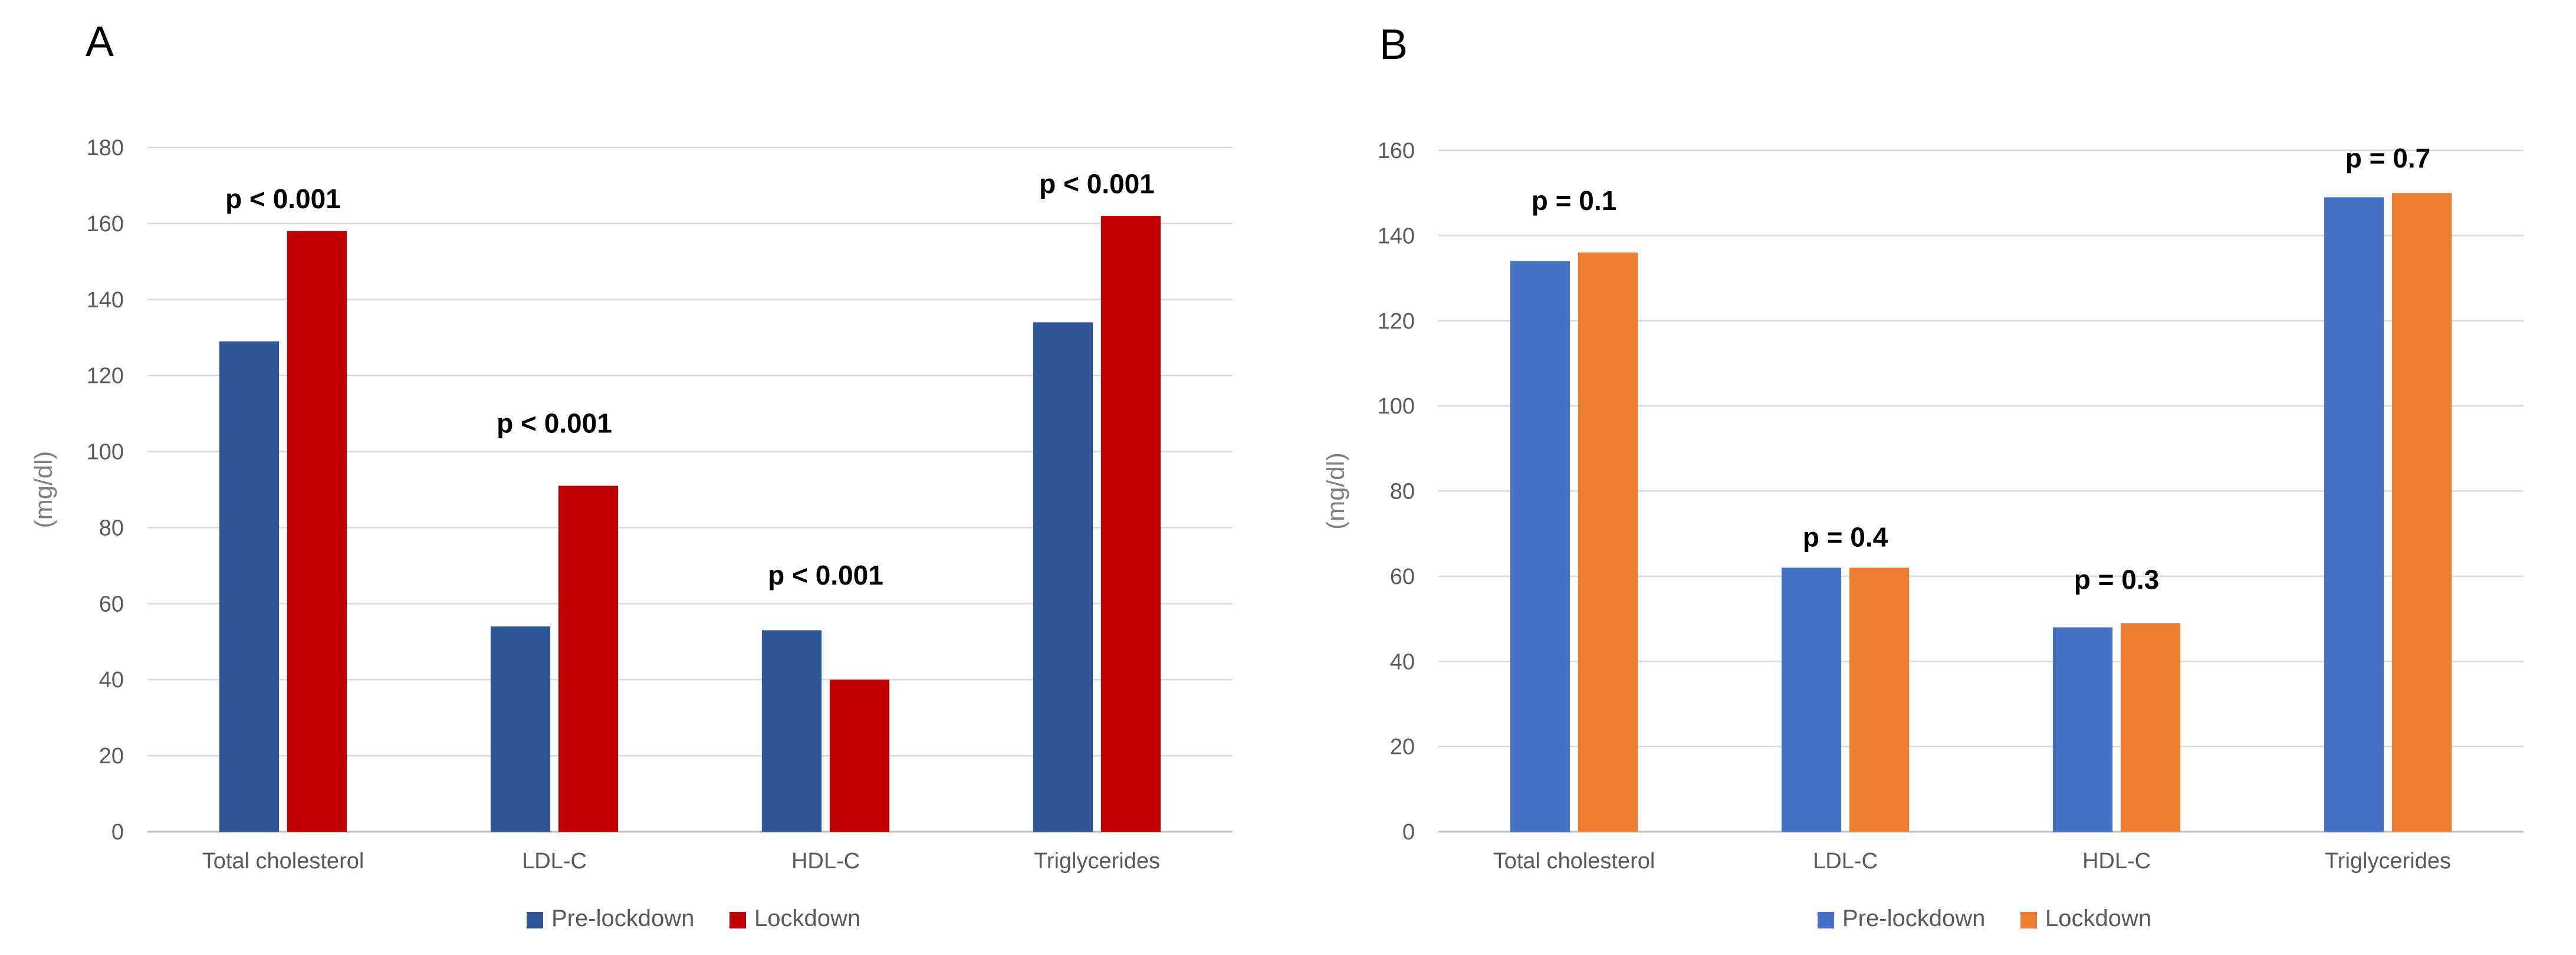  What do you see at coordinates (2116, 580) in the screenshot?
I see `chart-b-p-value-label: p = 0.3` at bounding box center [2116, 580].